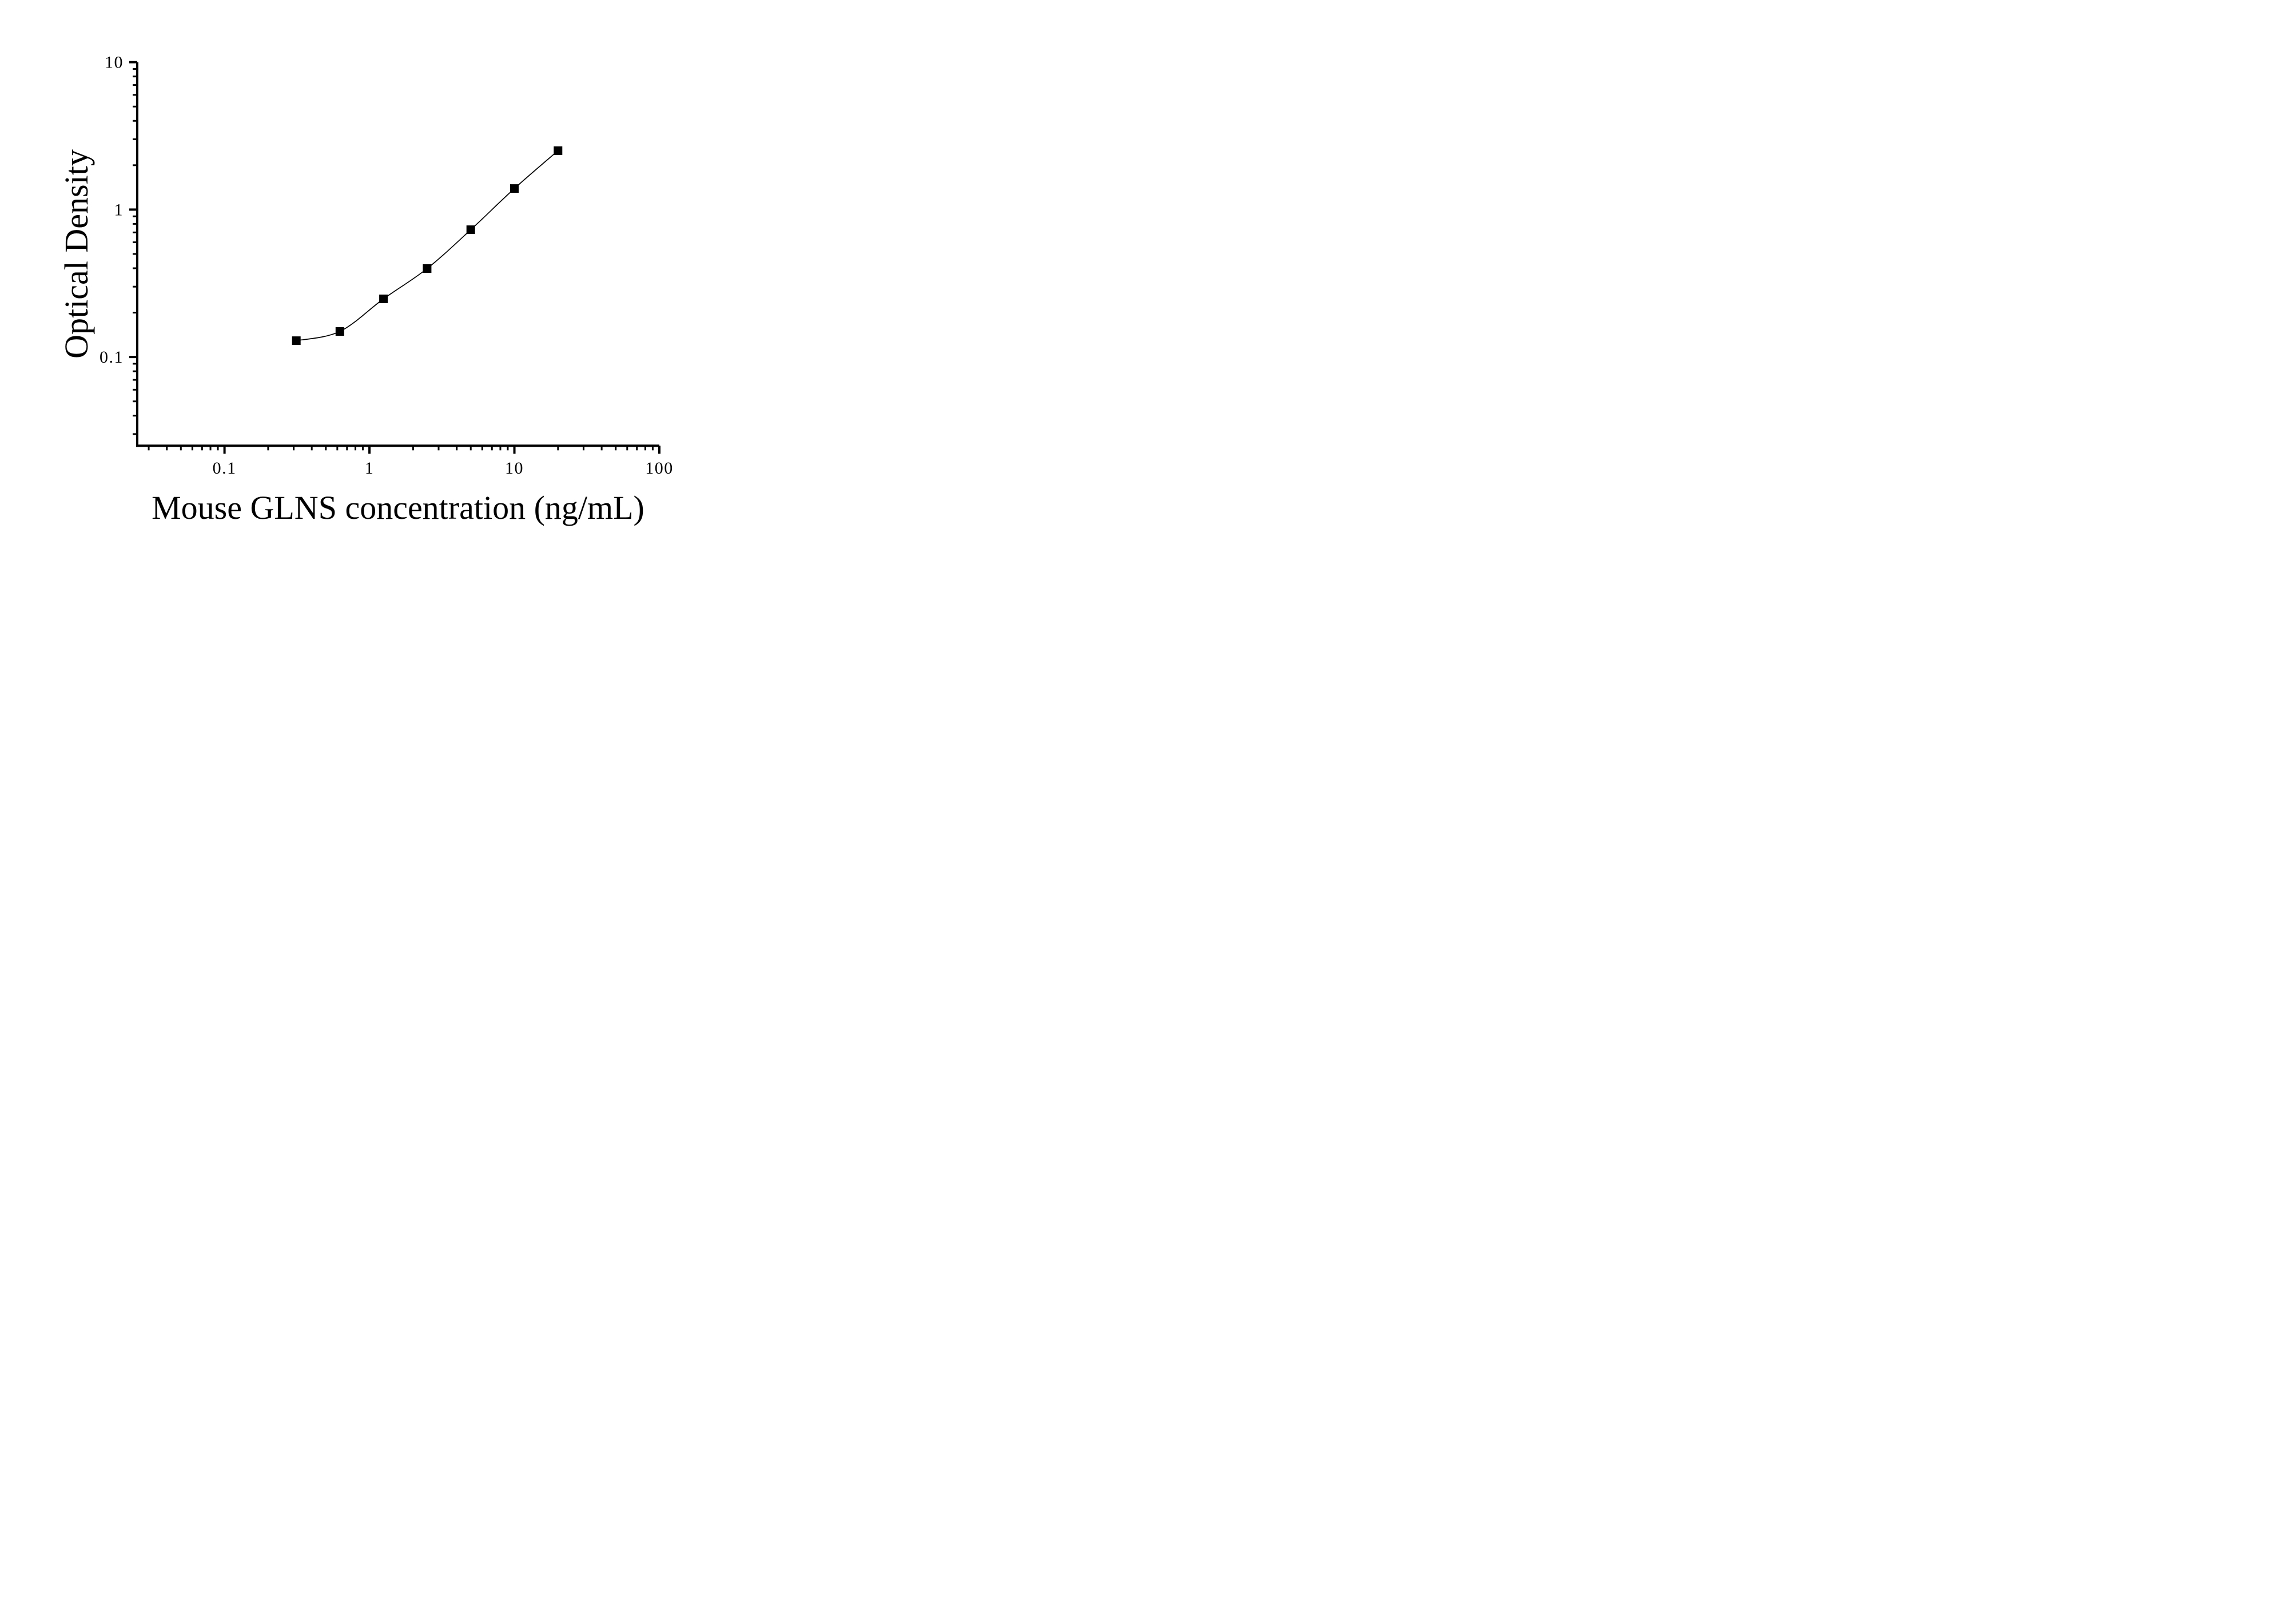  I want to click on x-tick-label: 100, so click(660, 468).